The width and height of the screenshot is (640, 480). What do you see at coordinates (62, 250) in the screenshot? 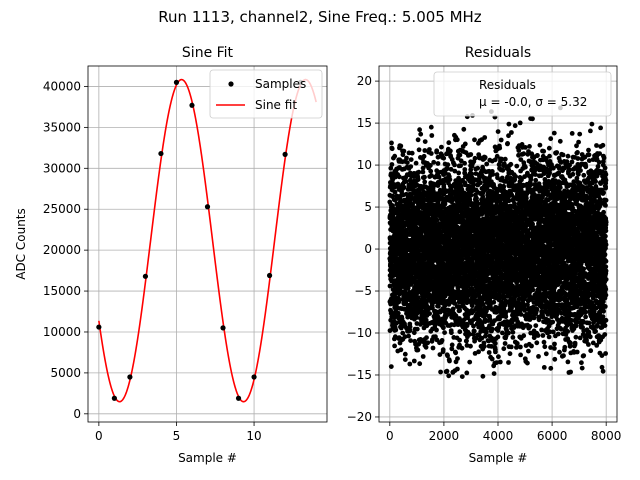
I see `sine-fit-ytick-label: 20000` at bounding box center [62, 250].